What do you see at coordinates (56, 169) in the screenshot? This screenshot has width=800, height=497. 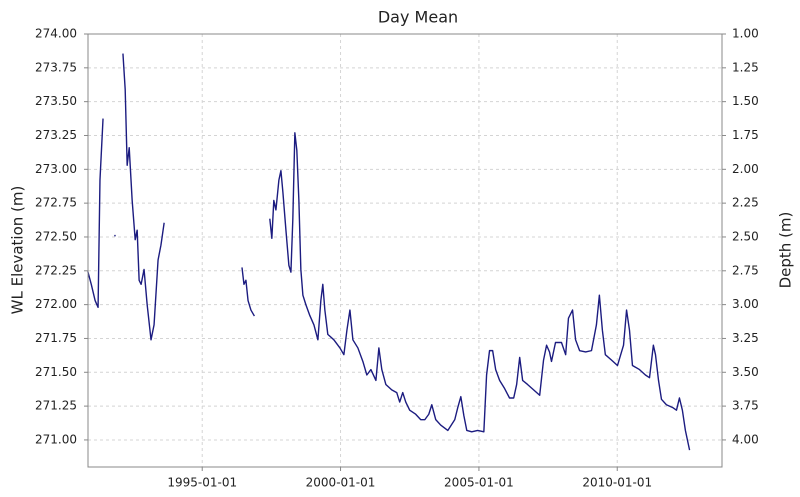 I see `y-tick-label: 273.00` at bounding box center [56, 169].